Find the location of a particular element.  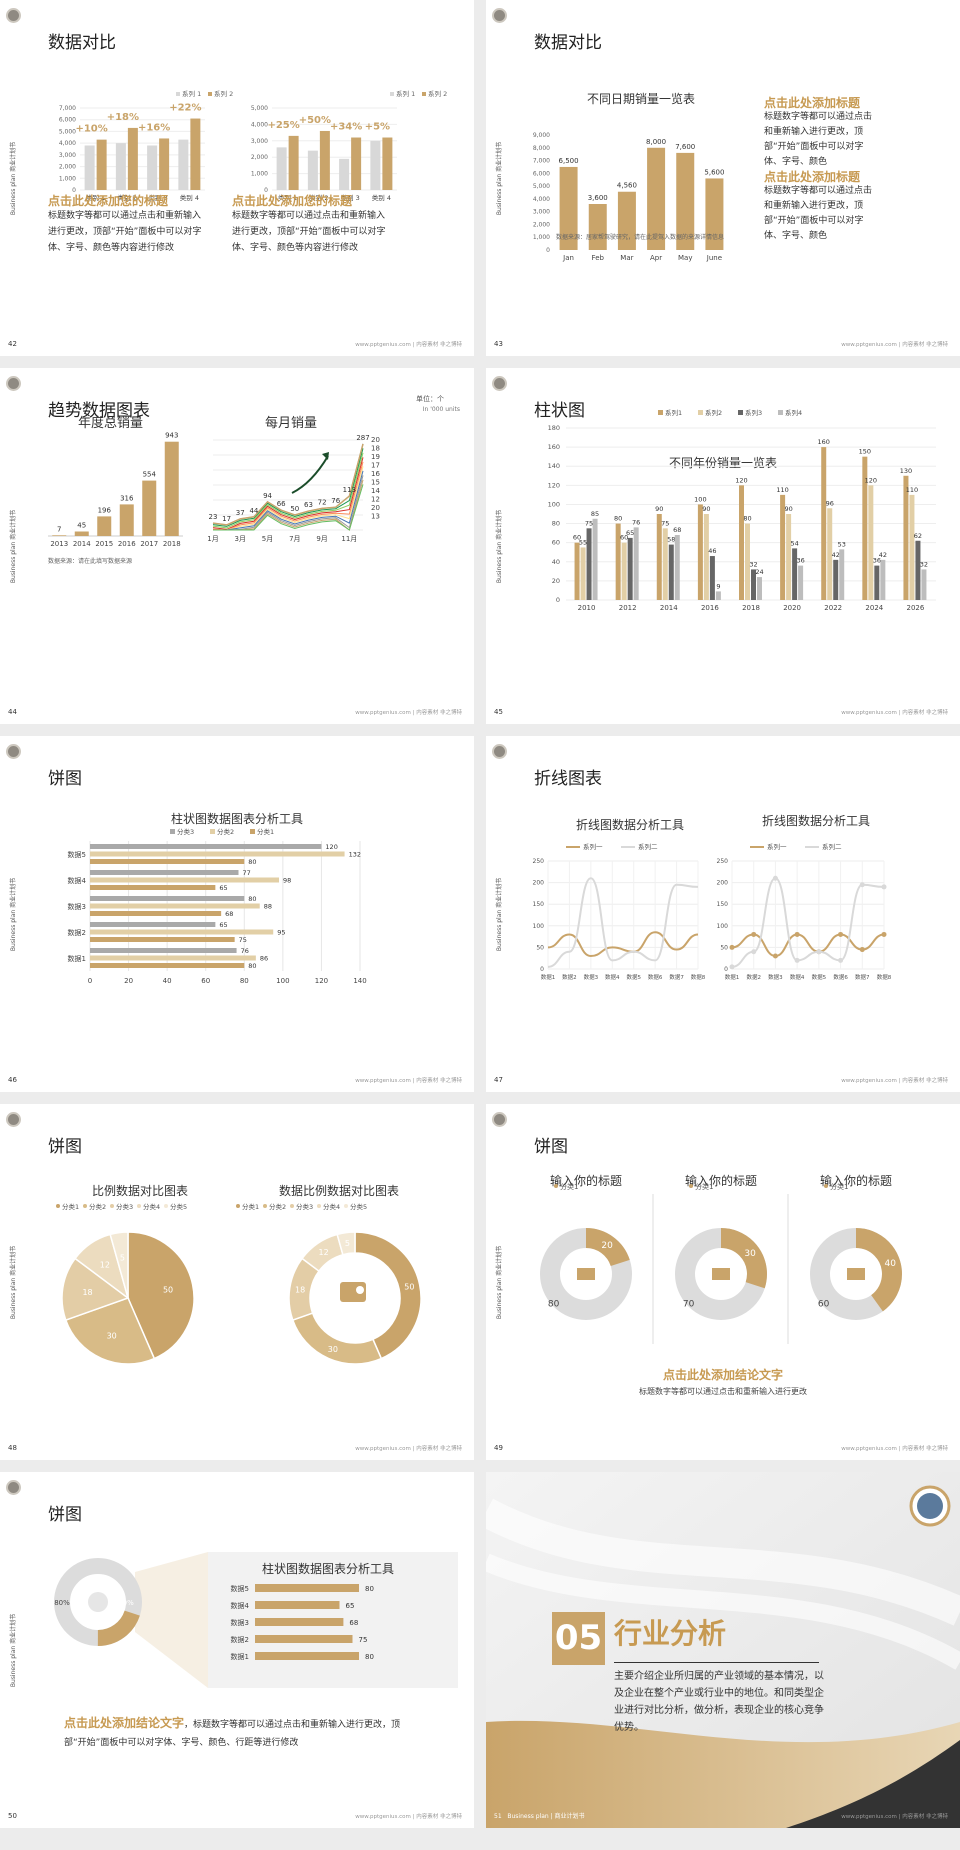

tick-label: 120 is located at coordinates (554, 485).